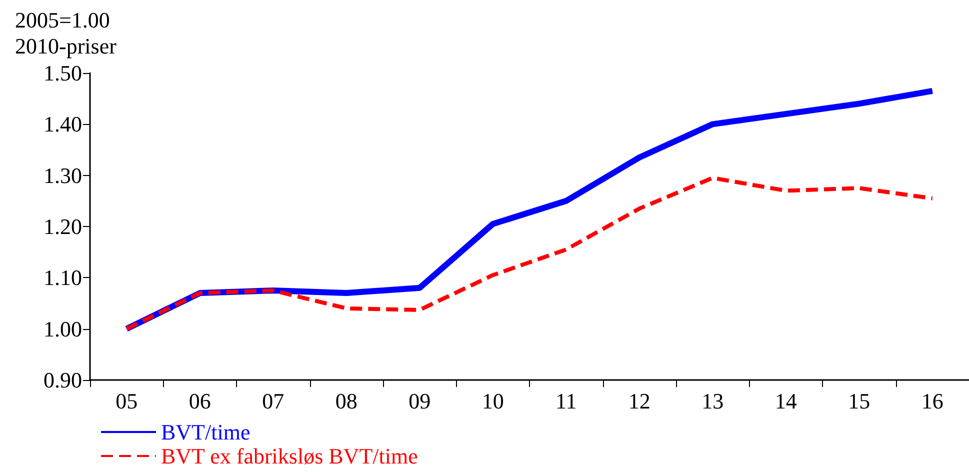  I want to click on y-tick-label: 1.50, so click(63, 73).